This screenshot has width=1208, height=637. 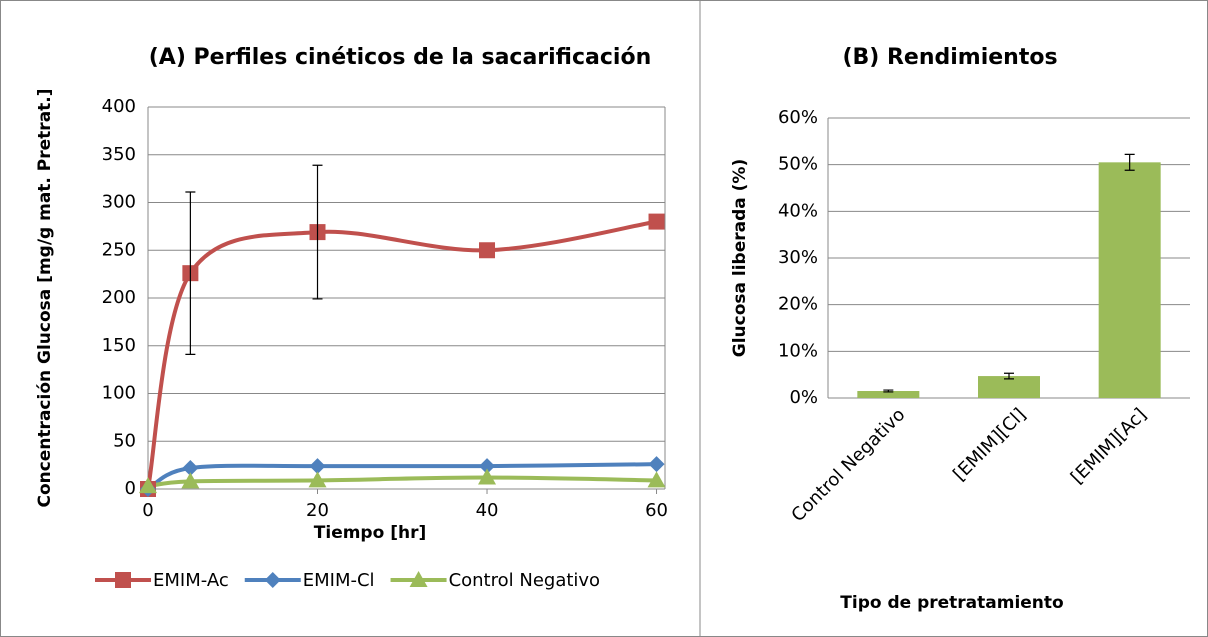 What do you see at coordinates (130, 488) in the screenshot?
I see `y-tick-label: 0` at bounding box center [130, 488].